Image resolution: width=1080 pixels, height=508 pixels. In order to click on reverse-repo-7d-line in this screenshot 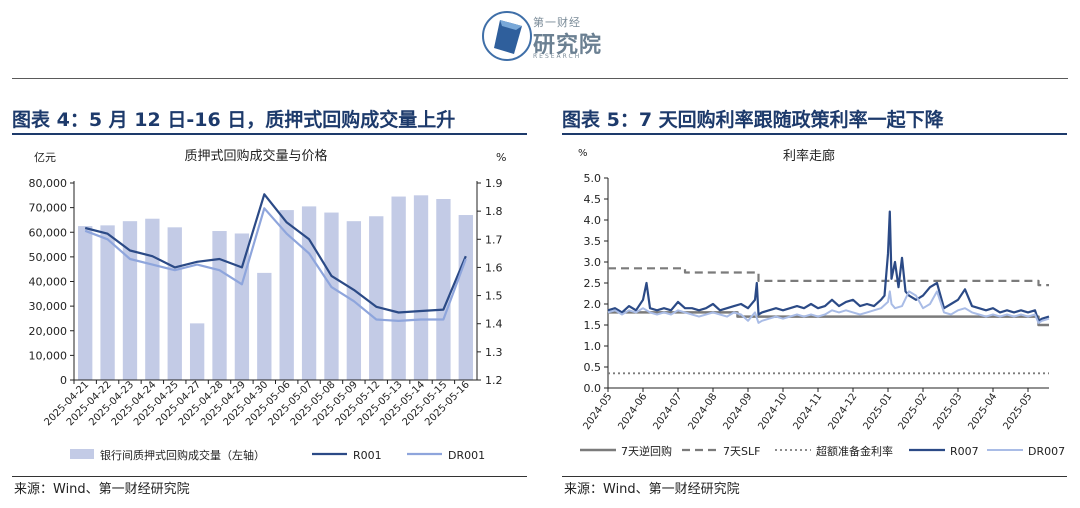, I will do `click(828, 319)`.